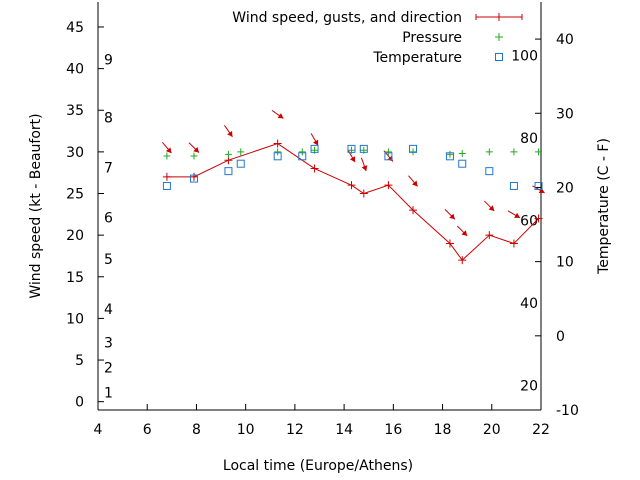 This screenshot has height=480, width=640. I want to click on y2-tick-label: 20, so click(565, 188).